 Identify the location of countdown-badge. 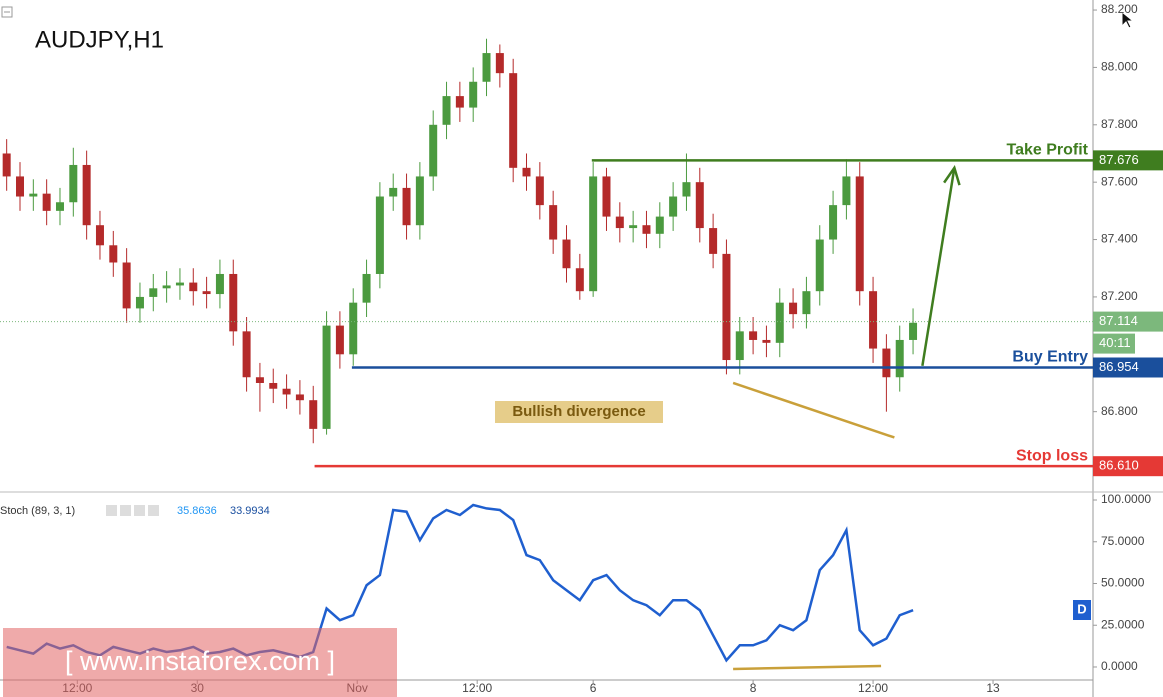
(1114, 343).